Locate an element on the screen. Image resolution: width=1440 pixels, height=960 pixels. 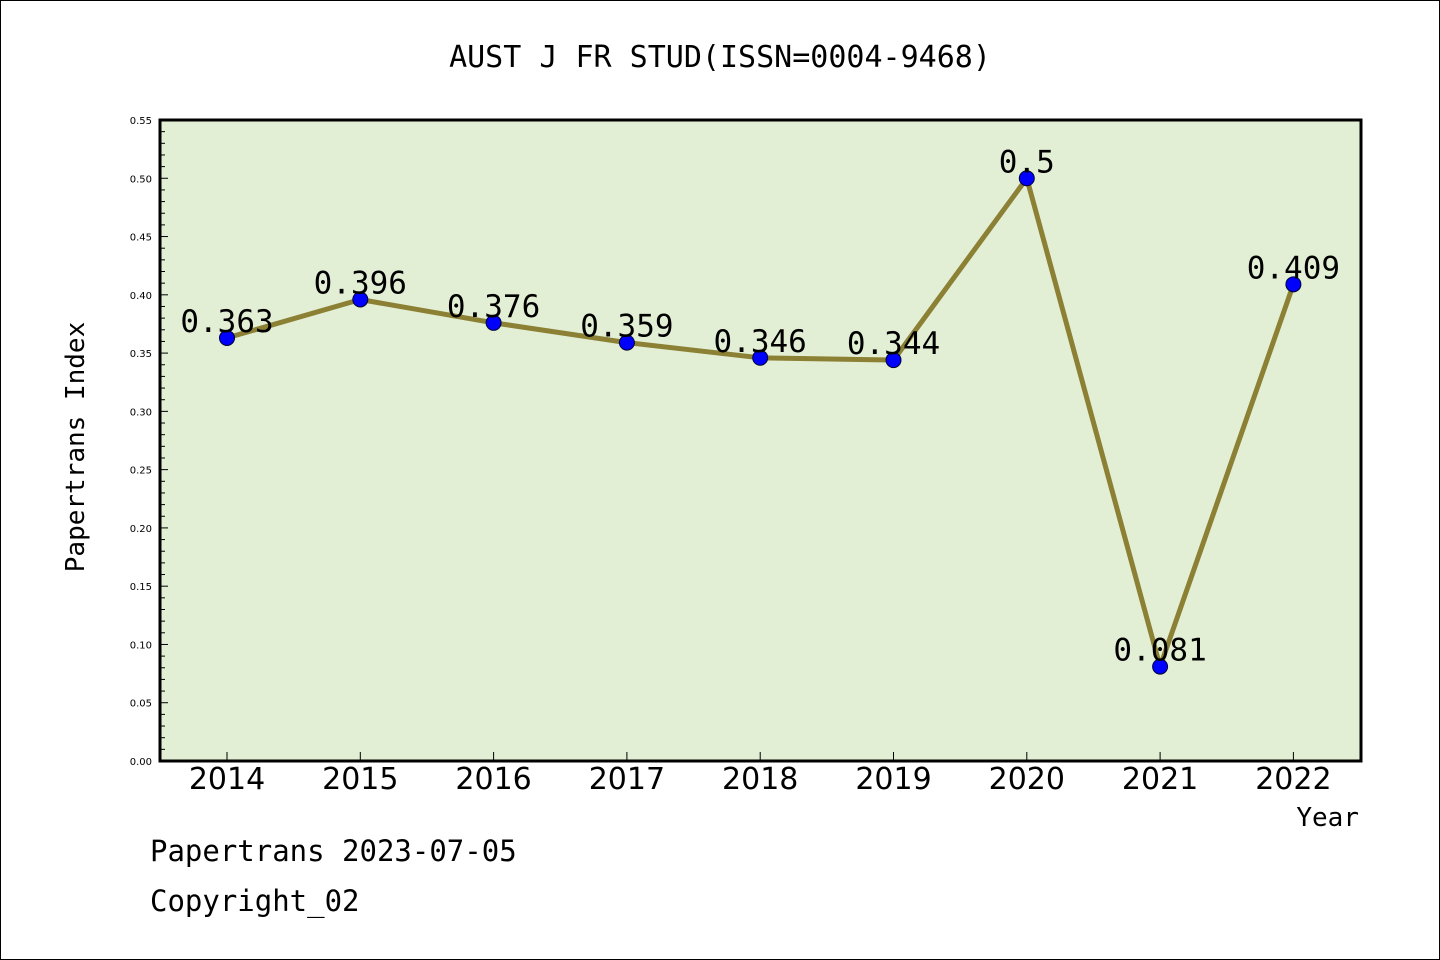
data-label: 0.346 is located at coordinates (760, 342).